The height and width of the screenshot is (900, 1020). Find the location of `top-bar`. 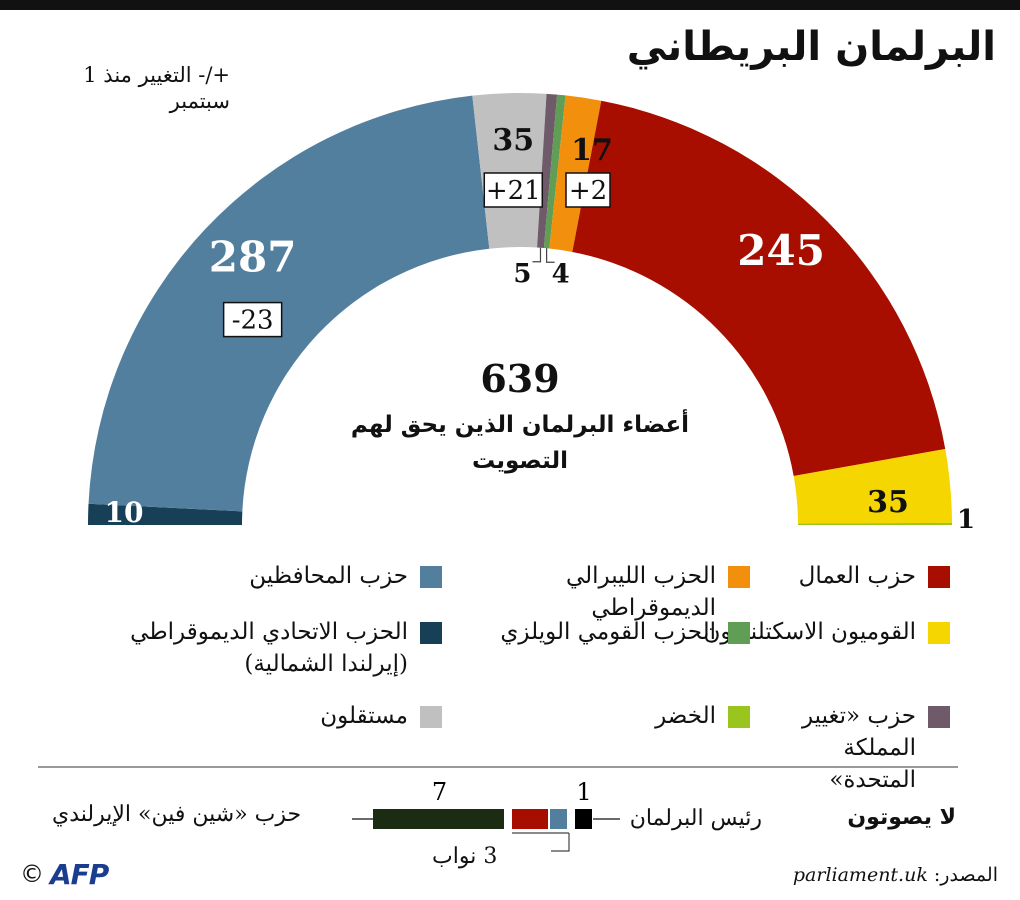

top-bar is located at coordinates (510, 5).